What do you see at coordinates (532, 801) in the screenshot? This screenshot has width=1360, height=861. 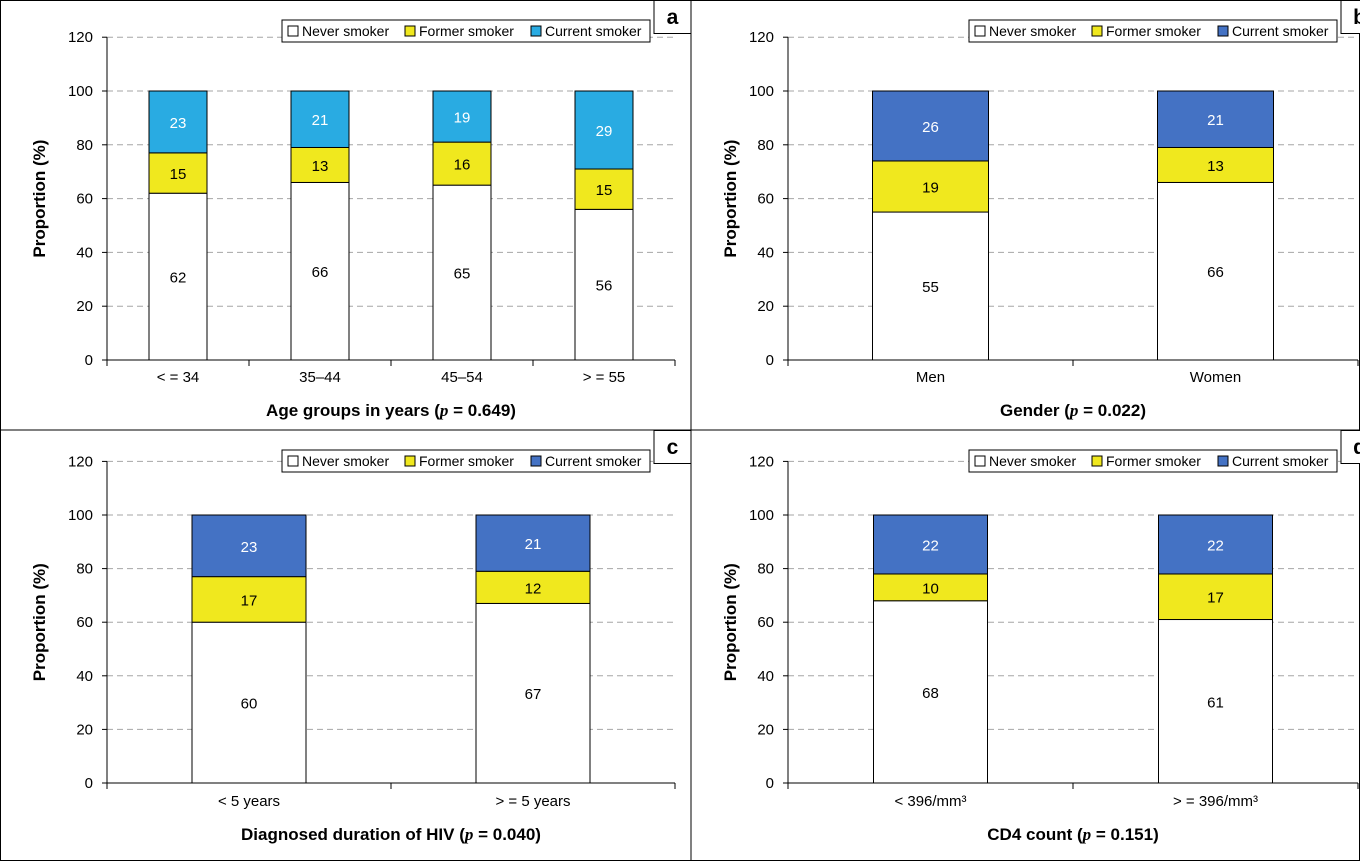 I see `x-tick-label: > = 5 years` at bounding box center [532, 801].